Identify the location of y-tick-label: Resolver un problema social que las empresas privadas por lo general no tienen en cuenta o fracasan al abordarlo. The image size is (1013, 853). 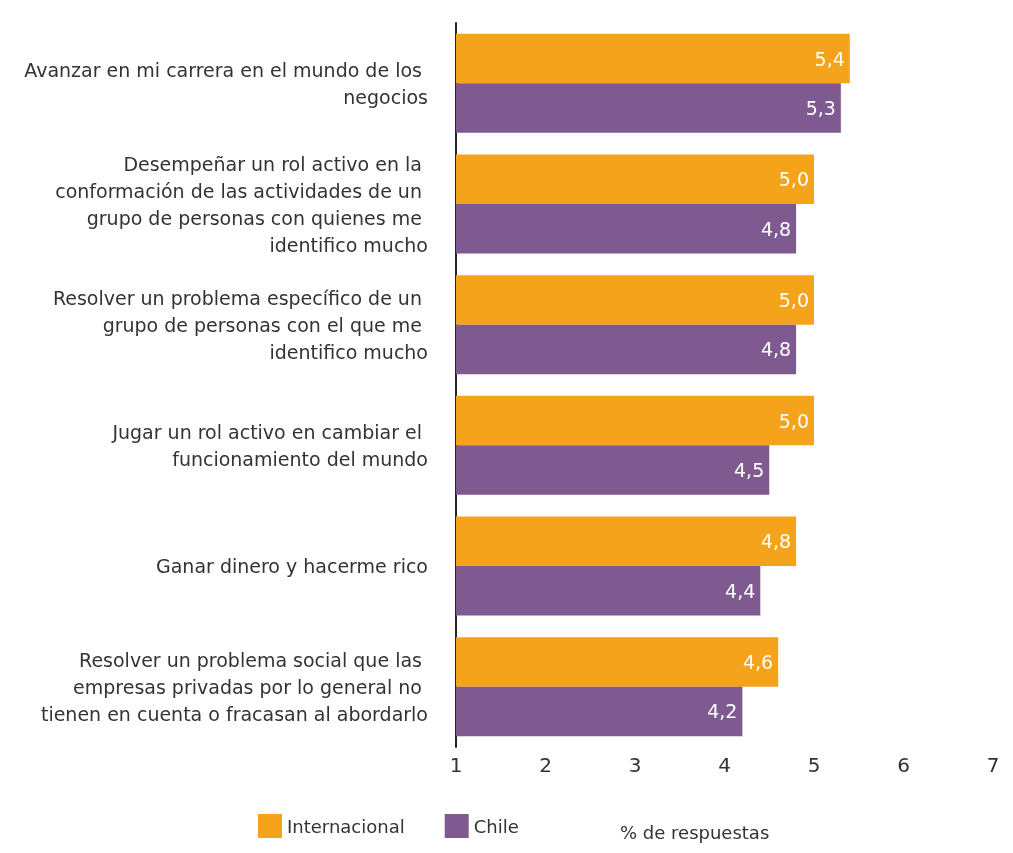
(234, 686).